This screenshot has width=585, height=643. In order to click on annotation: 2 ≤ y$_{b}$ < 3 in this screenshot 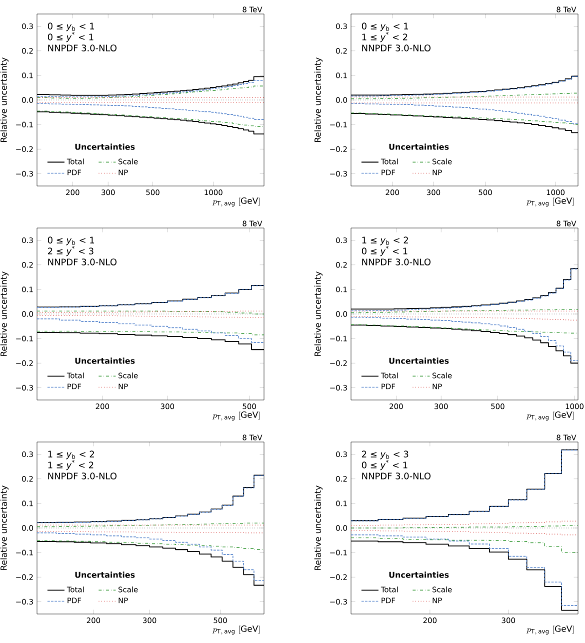, I will do `click(385, 455)`.